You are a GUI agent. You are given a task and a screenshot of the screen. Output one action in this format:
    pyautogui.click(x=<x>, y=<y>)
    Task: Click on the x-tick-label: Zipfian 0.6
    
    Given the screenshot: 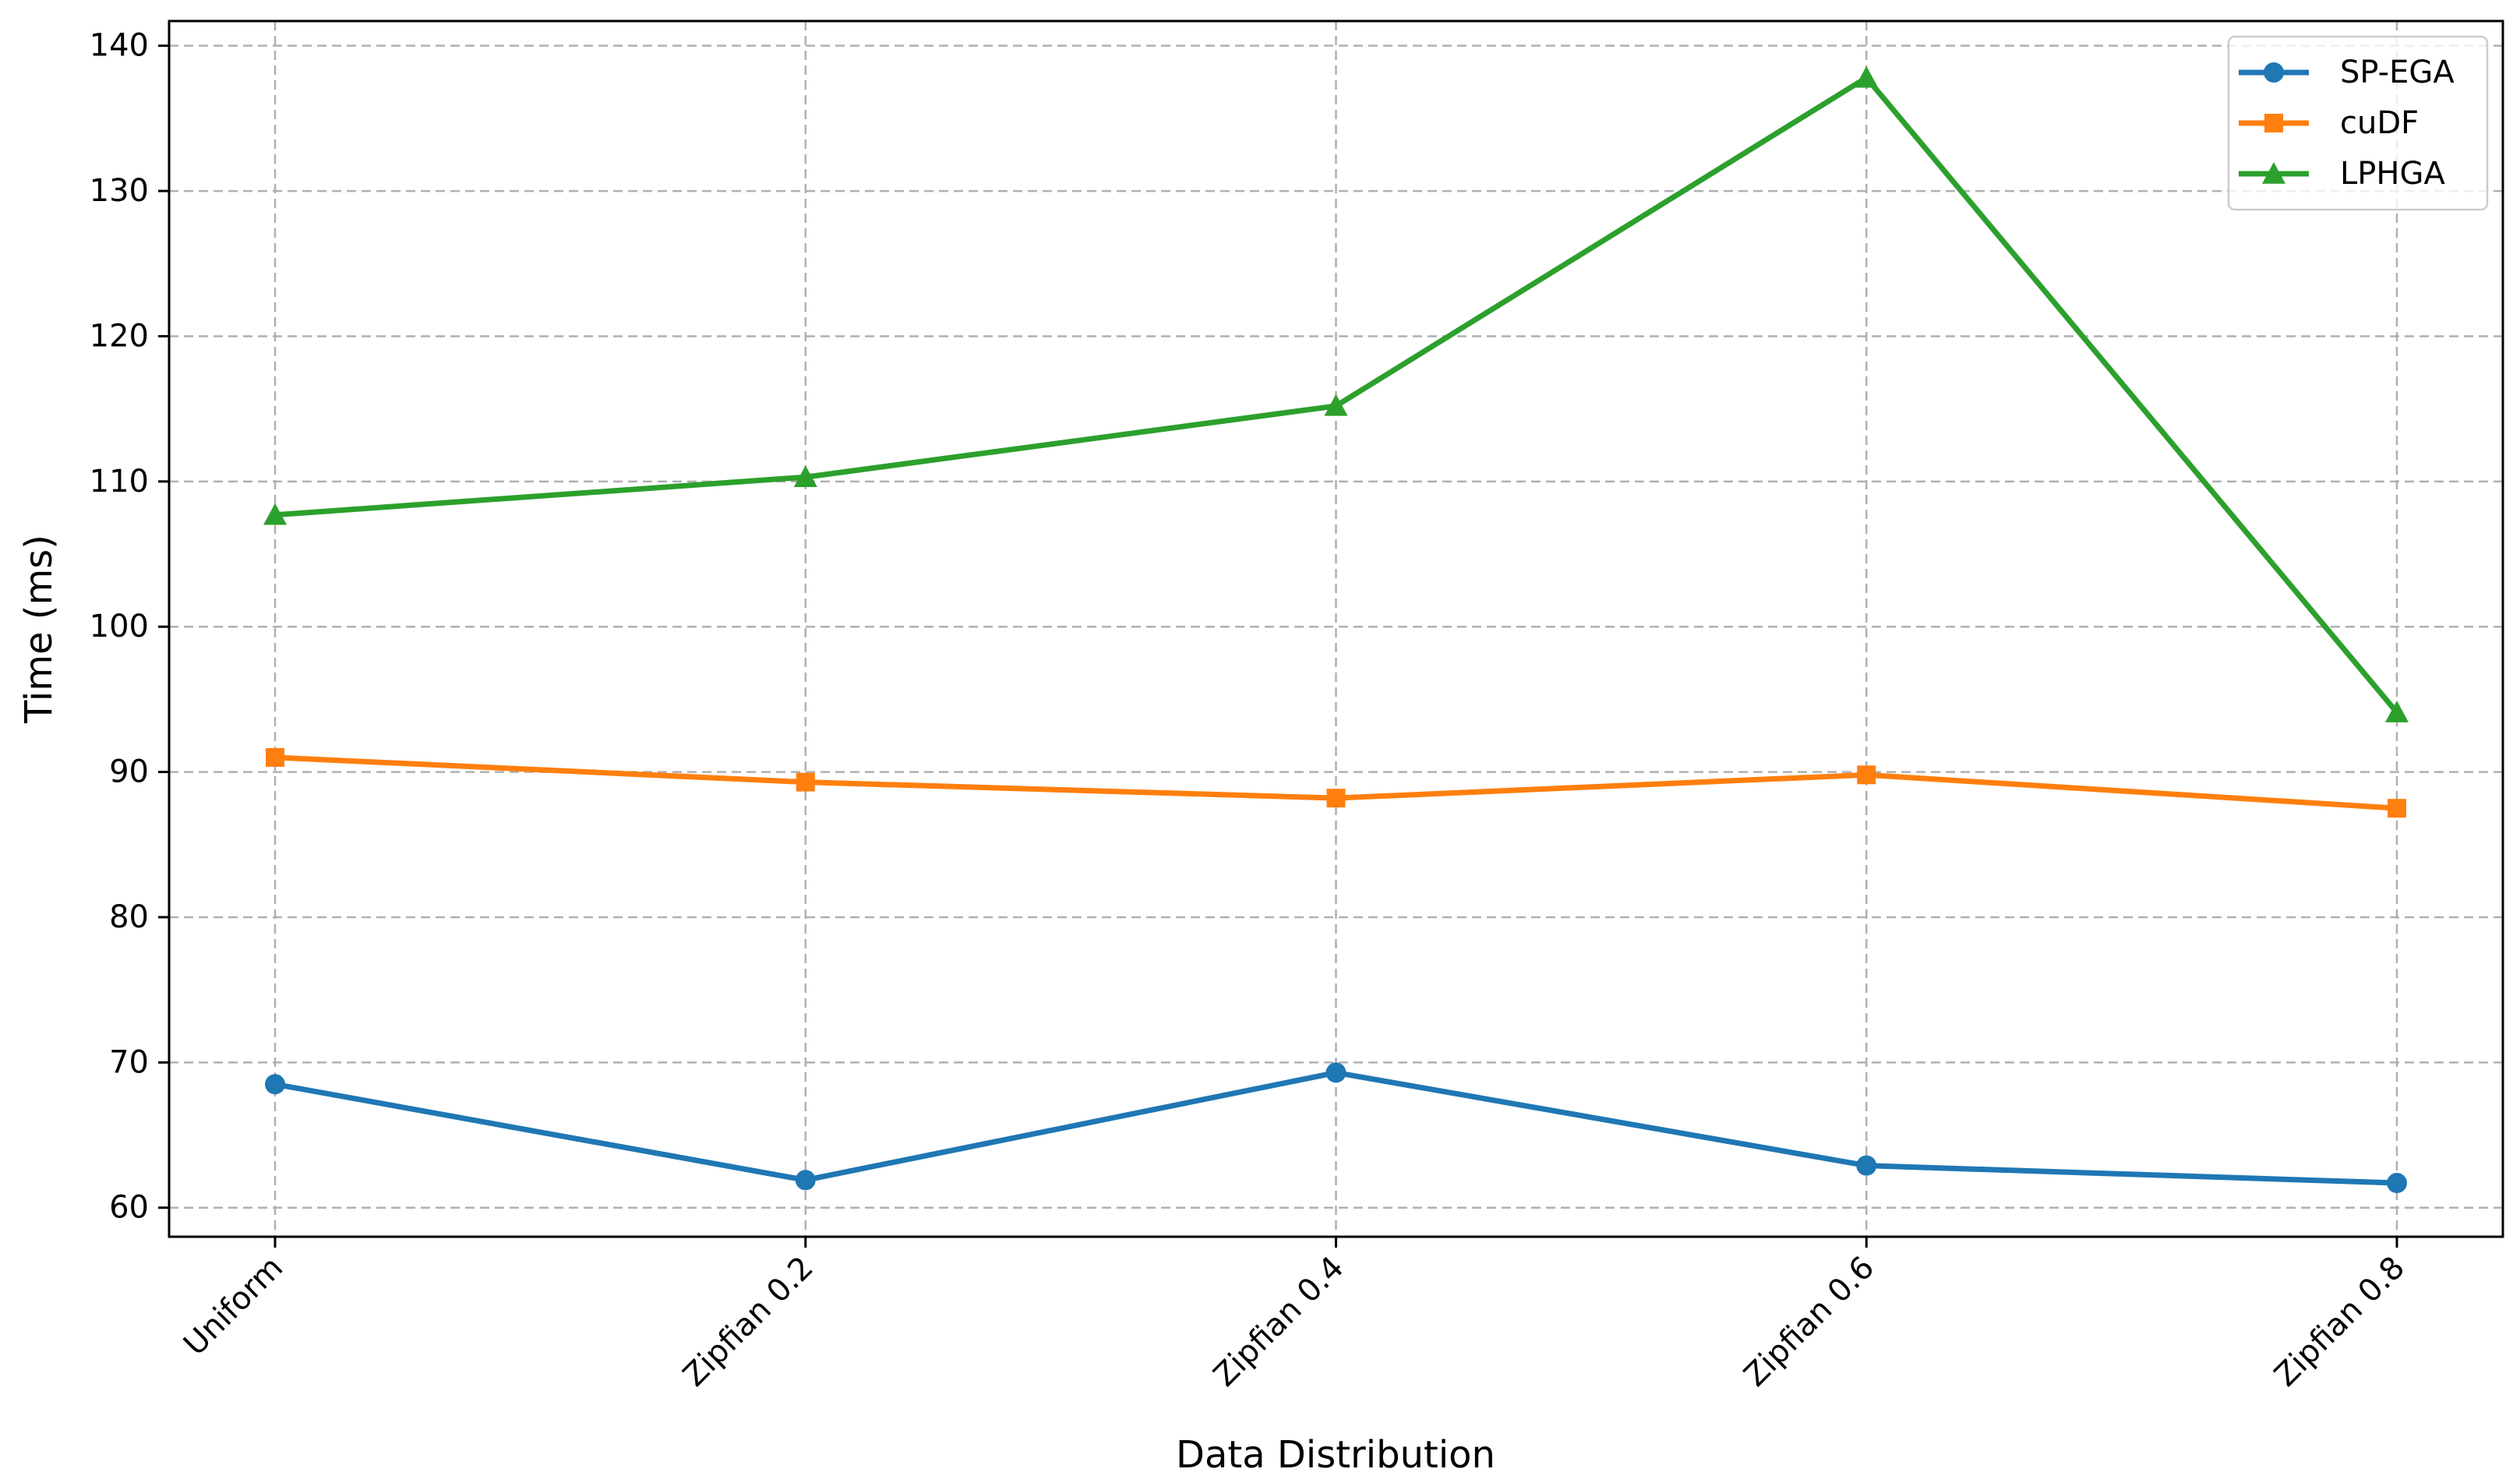 What is the action you would take?
    pyautogui.click(x=1810, y=1322)
    